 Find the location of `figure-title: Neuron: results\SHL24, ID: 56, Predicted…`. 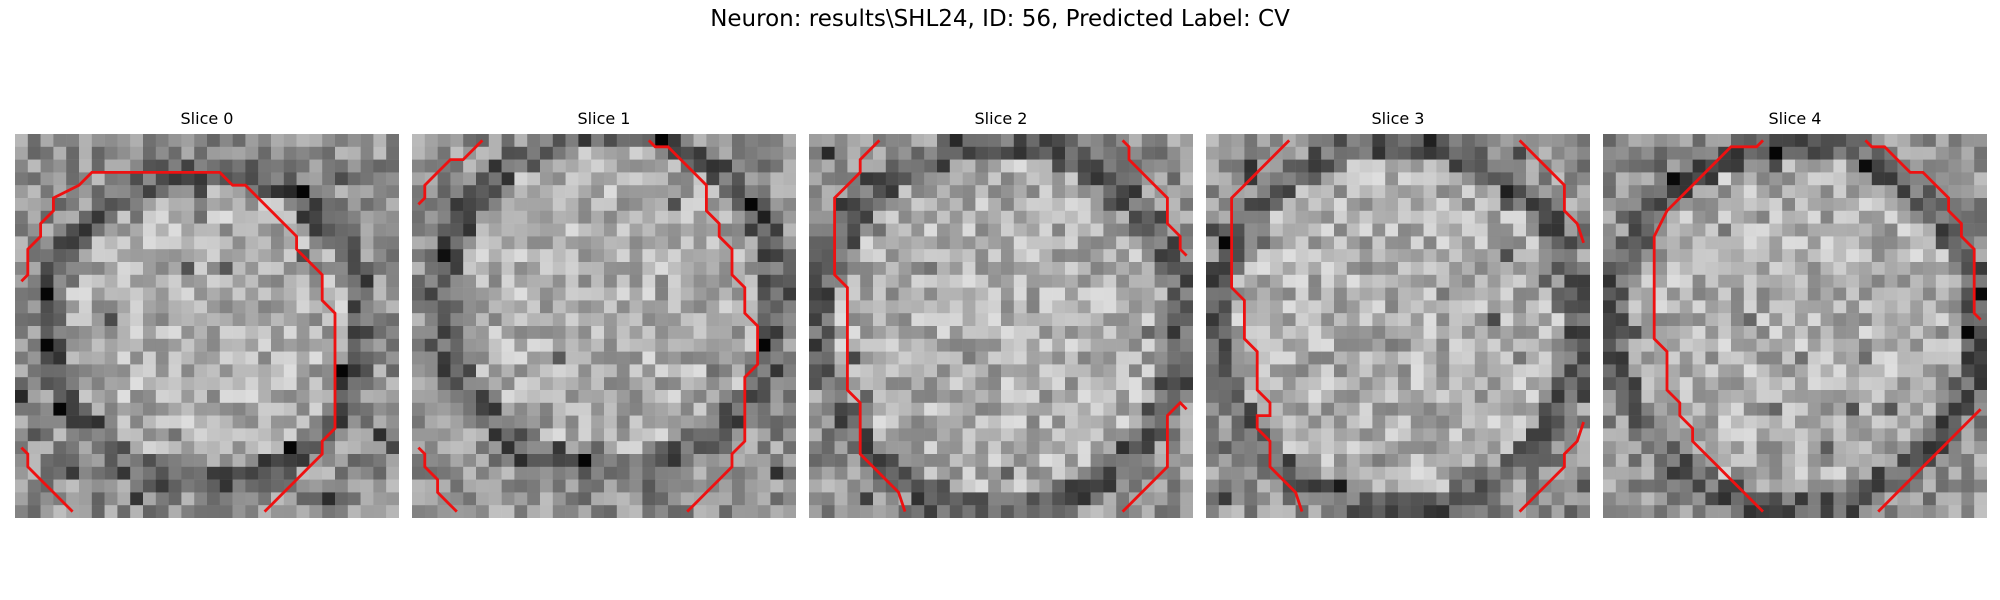

figure-title: Neuron: results\SHL24, ID: 56, Predicted… is located at coordinates (1000, 19).